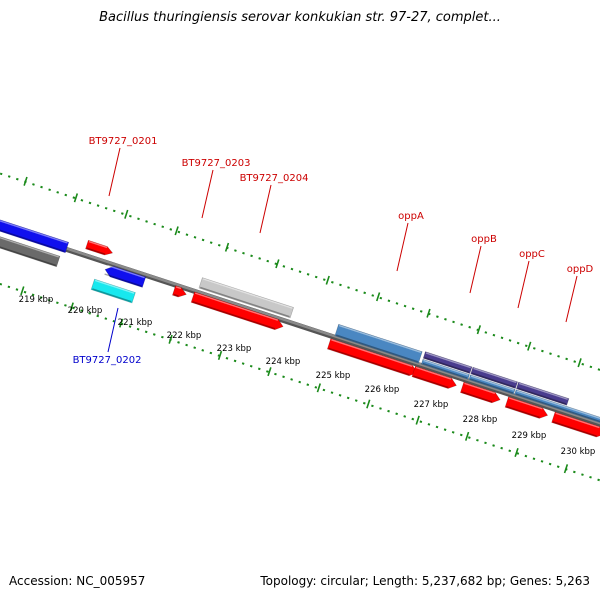 The height and width of the screenshot is (600, 600). What do you see at coordinates (411, 216) in the screenshot?
I see `gene-label: oppA` at bounding box center [411, 216].